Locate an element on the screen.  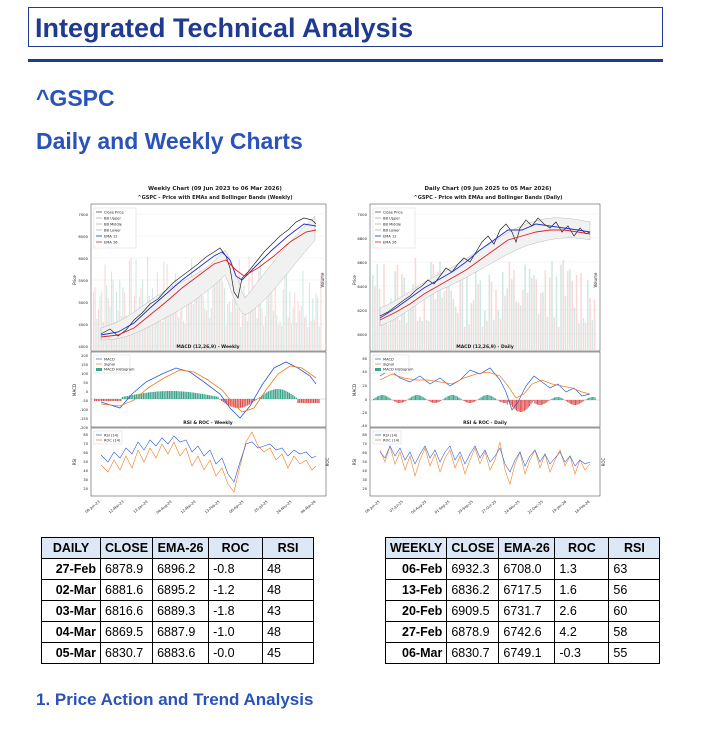
section-heading: Daily and Weekly Charts is located at coordinates (169, 141).